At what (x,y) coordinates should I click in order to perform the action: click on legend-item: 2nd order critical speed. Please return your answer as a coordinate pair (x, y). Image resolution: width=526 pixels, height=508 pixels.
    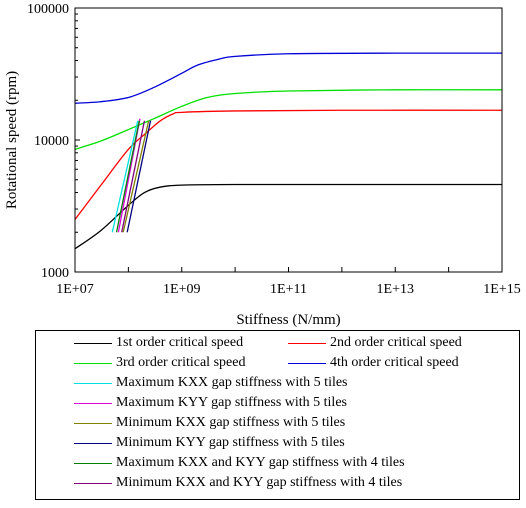
    Looking at the image, I should click on (375, 343).